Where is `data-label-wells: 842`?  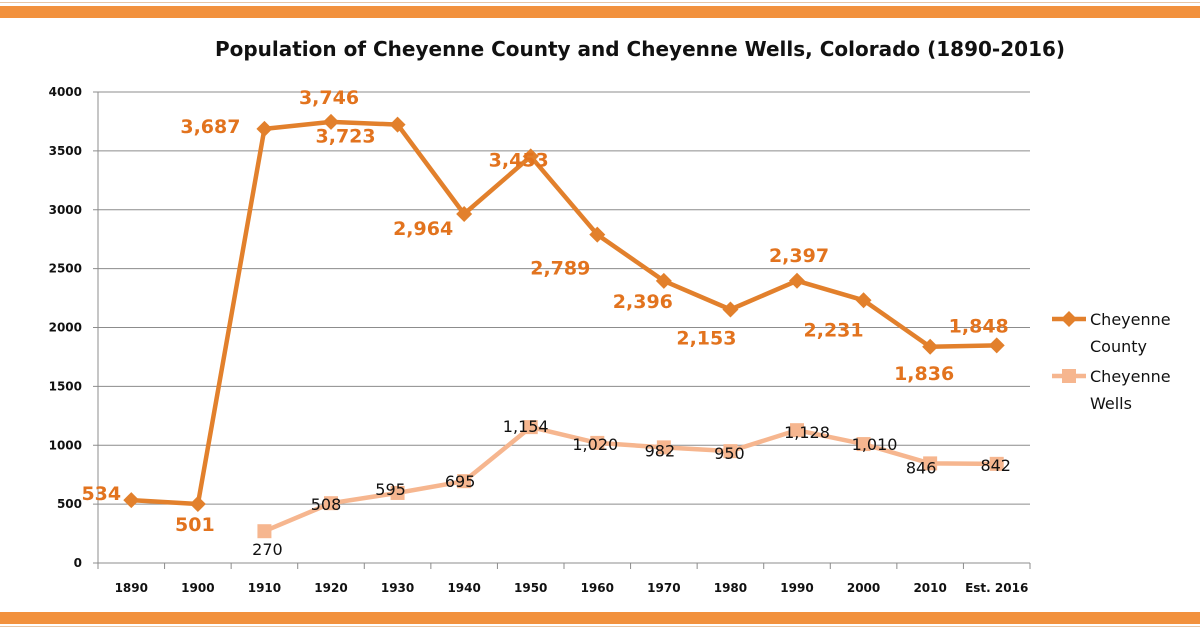 data-label-wells: 842 is located at coordinates (995, 465).